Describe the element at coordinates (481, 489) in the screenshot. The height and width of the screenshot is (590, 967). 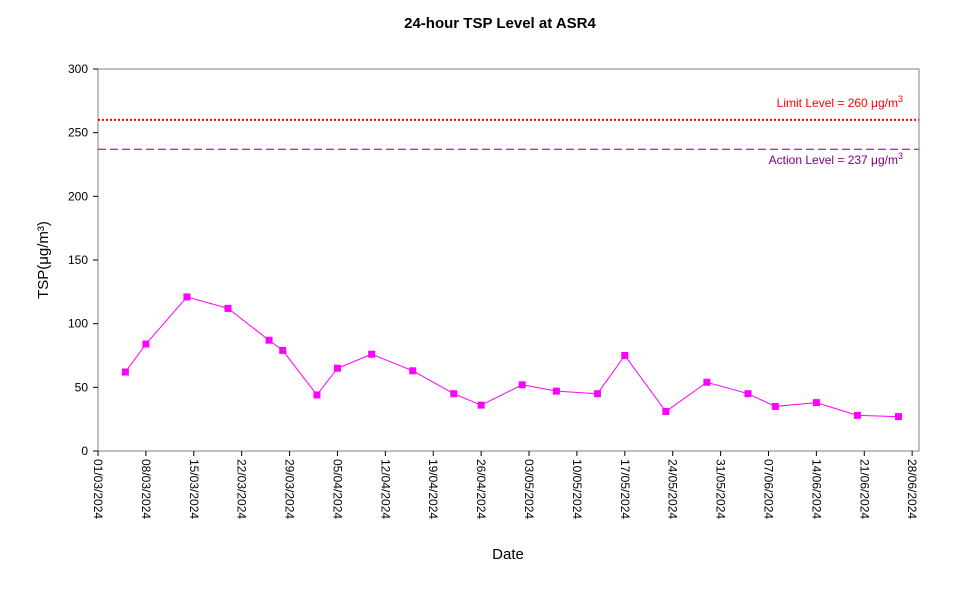
I see `x-tick-label: 26/04/2024` at that location.